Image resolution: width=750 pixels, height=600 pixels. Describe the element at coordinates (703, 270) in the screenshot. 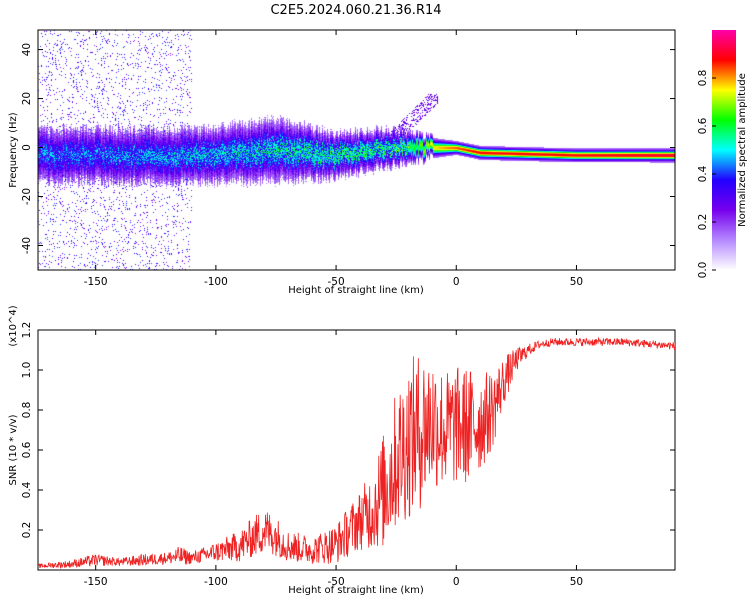

I see `colorbar-tick-label: 0.0` at that location.